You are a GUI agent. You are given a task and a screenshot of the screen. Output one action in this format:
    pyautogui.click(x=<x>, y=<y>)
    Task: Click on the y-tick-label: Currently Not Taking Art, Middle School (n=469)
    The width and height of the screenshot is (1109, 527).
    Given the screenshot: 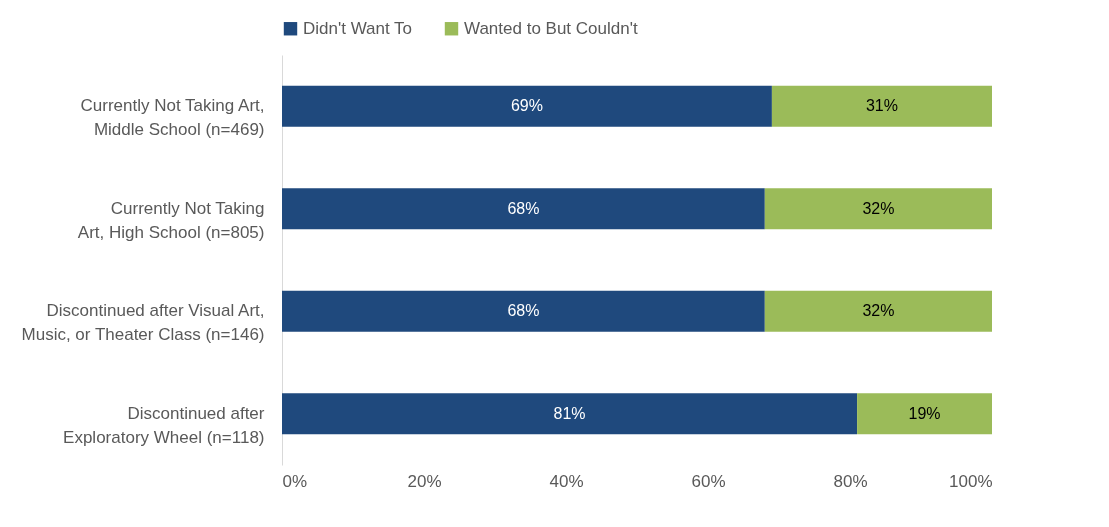 What is the action you would take?
    pyautogui.click(x=172, y=118)
    